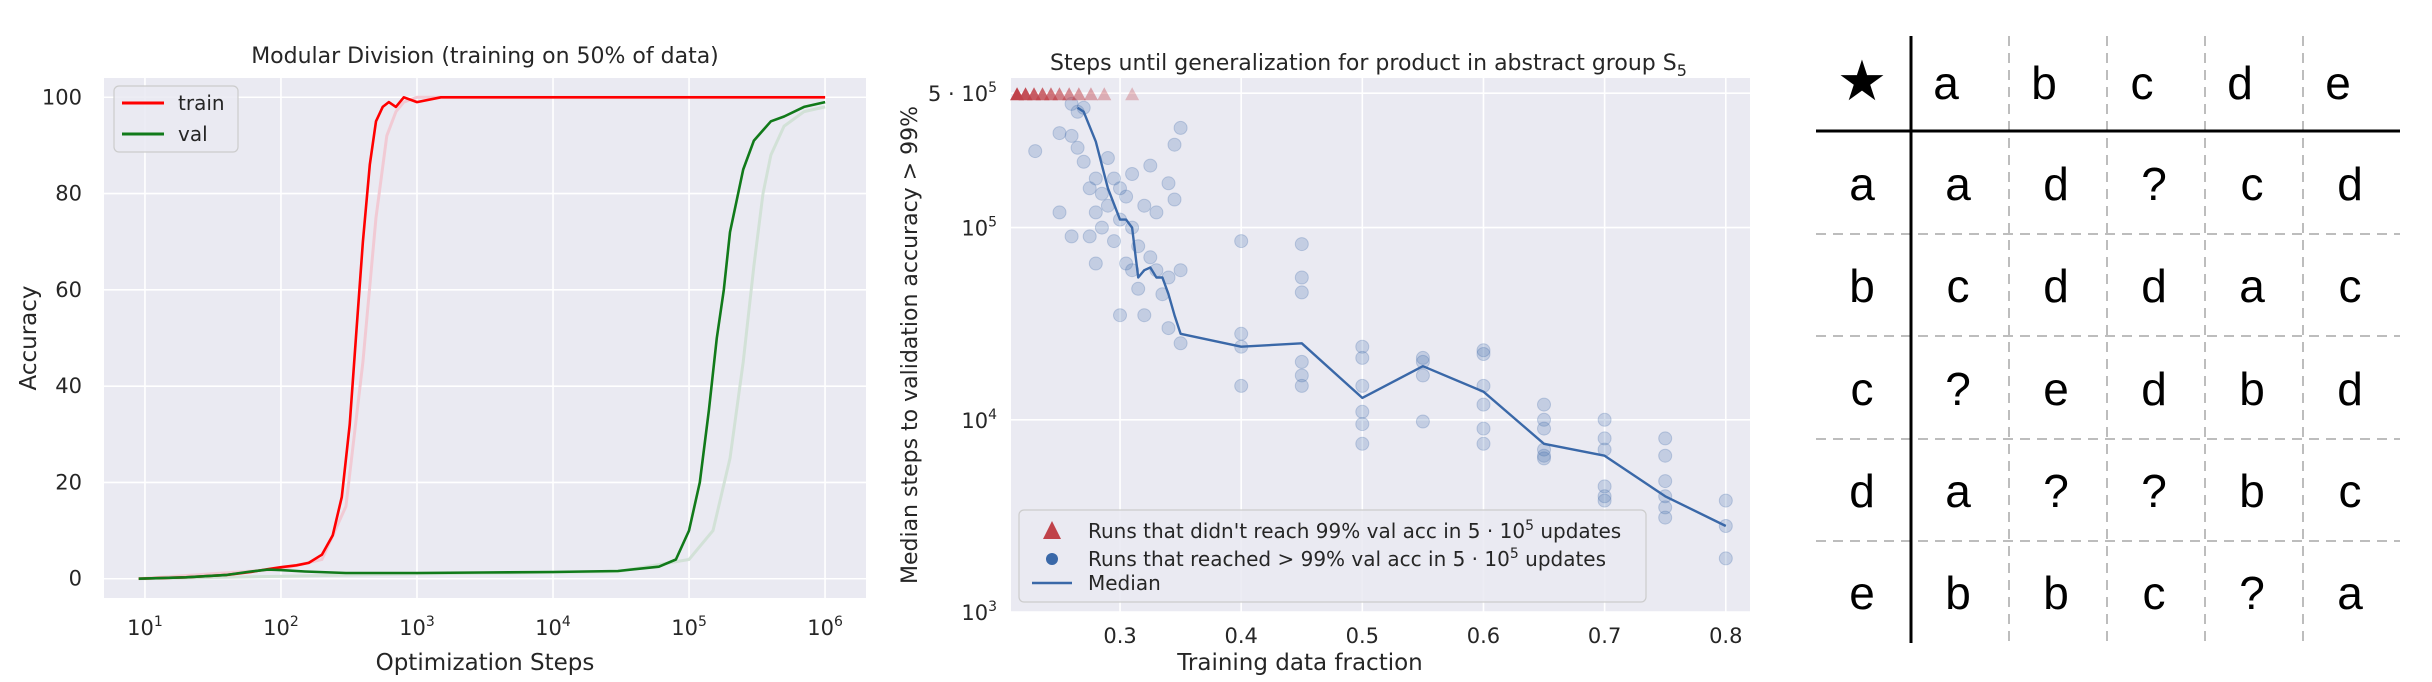  Describe the element at coordinates (1240, 636) in the screenshot. I see `x-tick-label: 0.4` at that location.